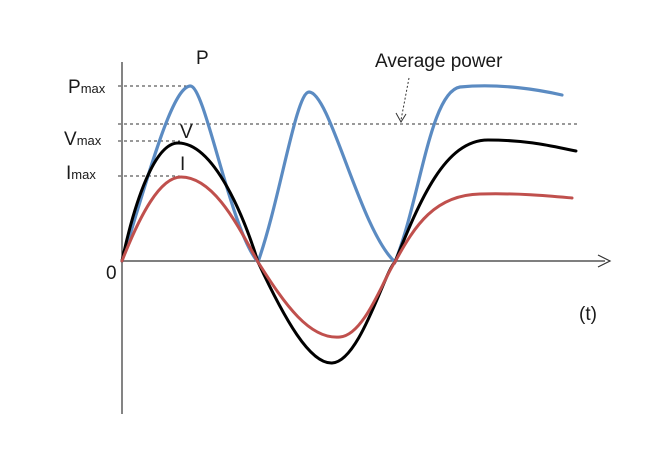 This screenshot has height=450, width=665. Describe the element at coordinates (83, 139) in the screenshot. I see `vmax-label: Vmax` at that location.